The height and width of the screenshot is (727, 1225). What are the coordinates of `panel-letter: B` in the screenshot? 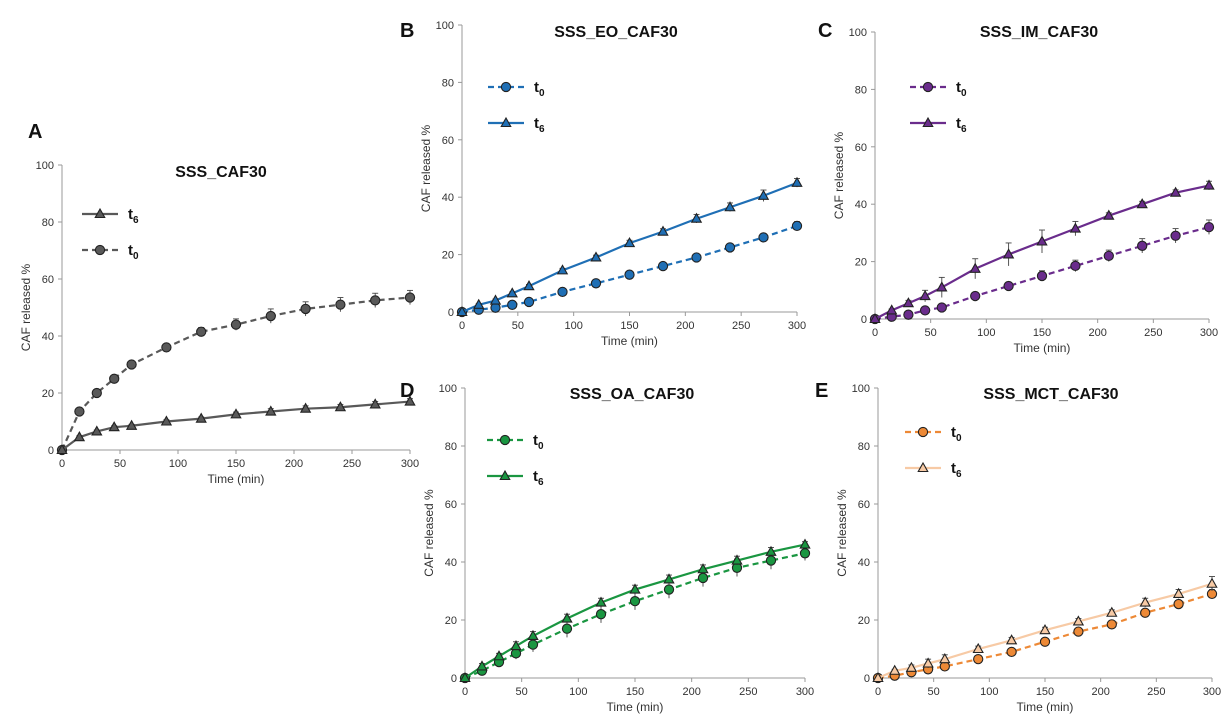 It's located at (407, 31).